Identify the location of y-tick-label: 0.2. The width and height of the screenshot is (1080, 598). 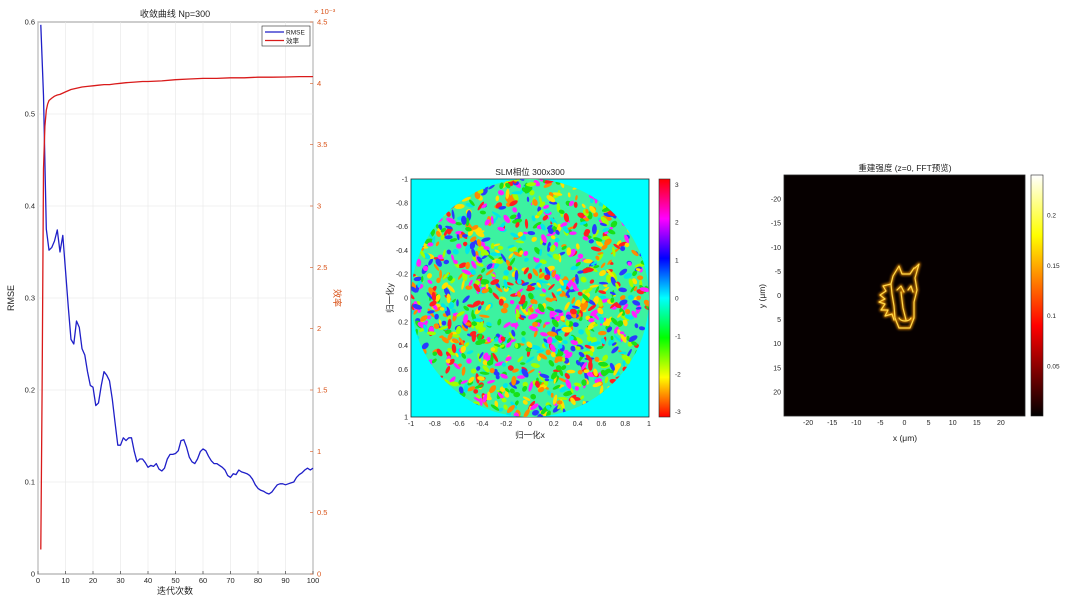
(30, 390).